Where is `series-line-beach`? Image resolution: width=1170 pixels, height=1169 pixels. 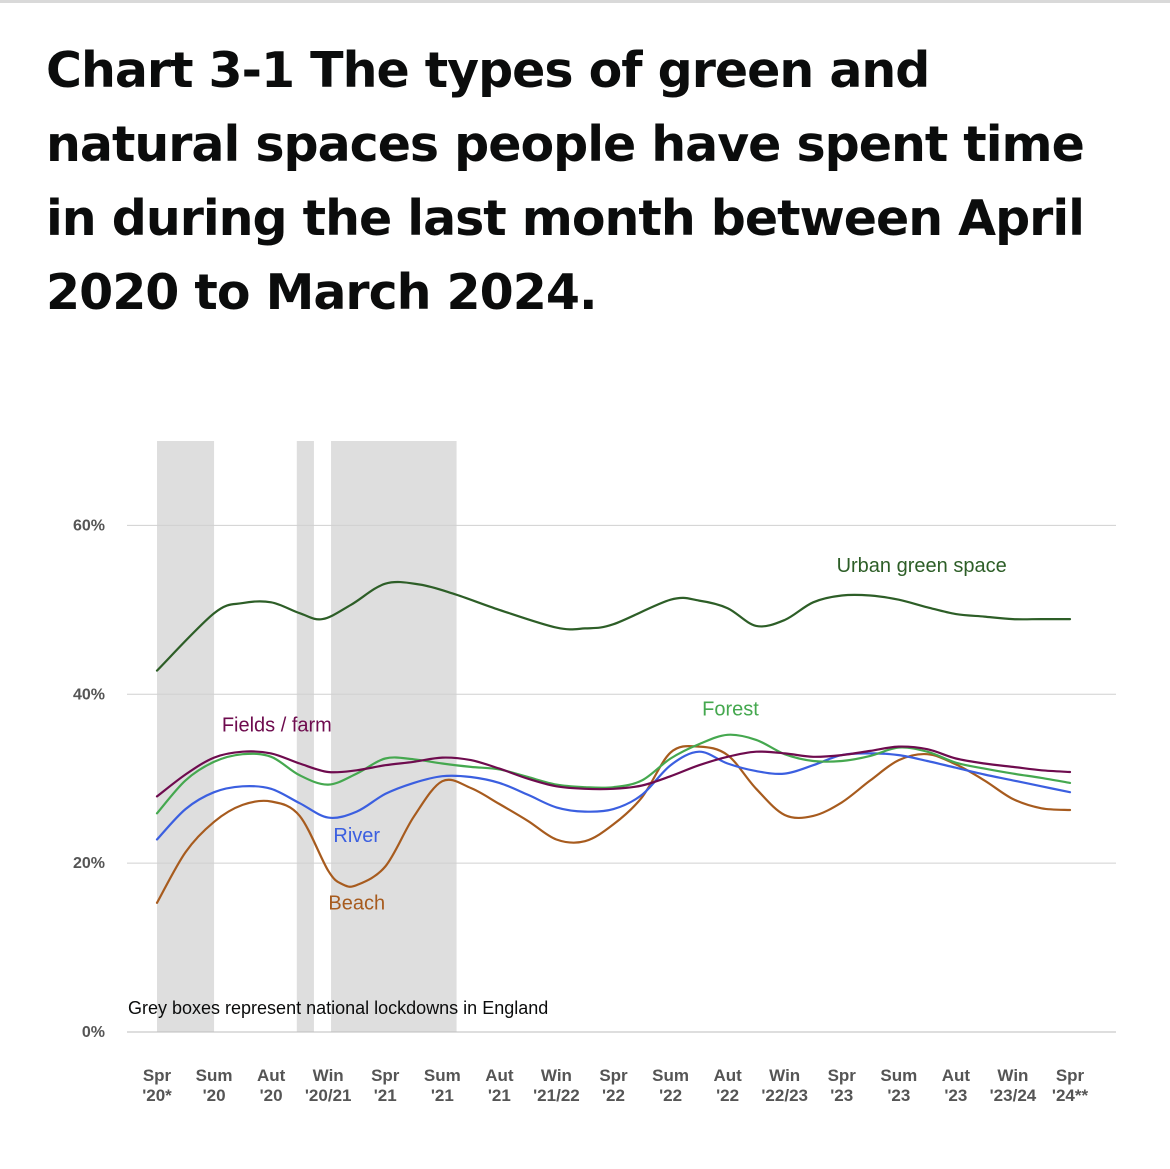 series-line-beach is located at coordinates (613, 824).